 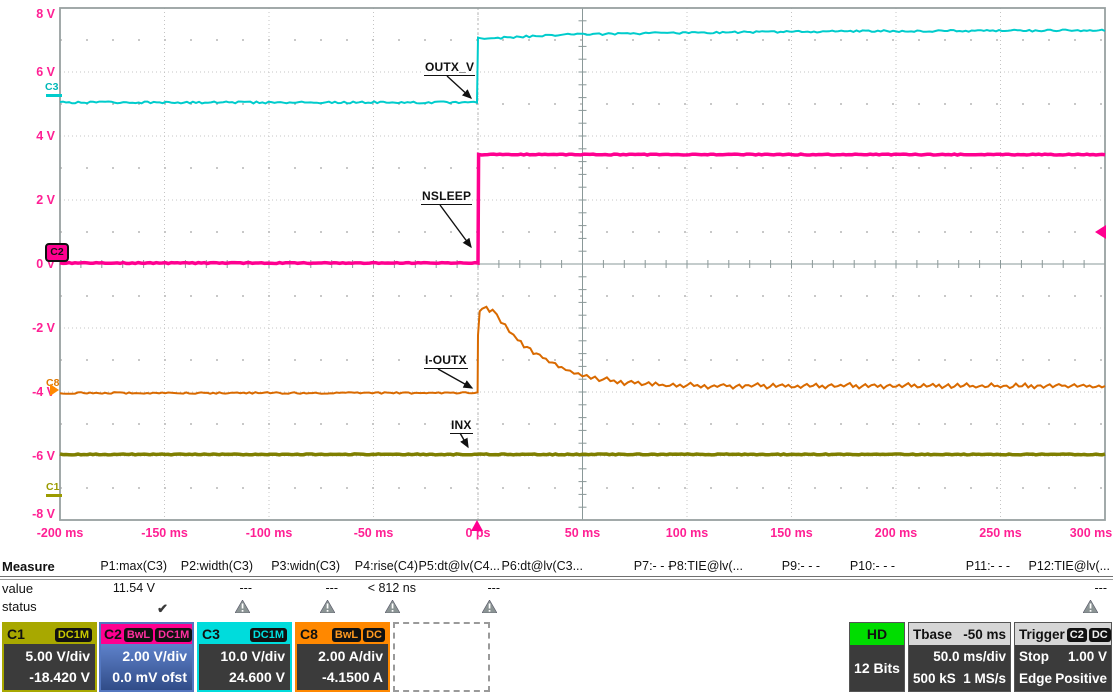 What do you see at coordinates (984, 678) in the screenshot?
I see `tbase-rate: 1 MS/s` at bounding box center [984, 678].